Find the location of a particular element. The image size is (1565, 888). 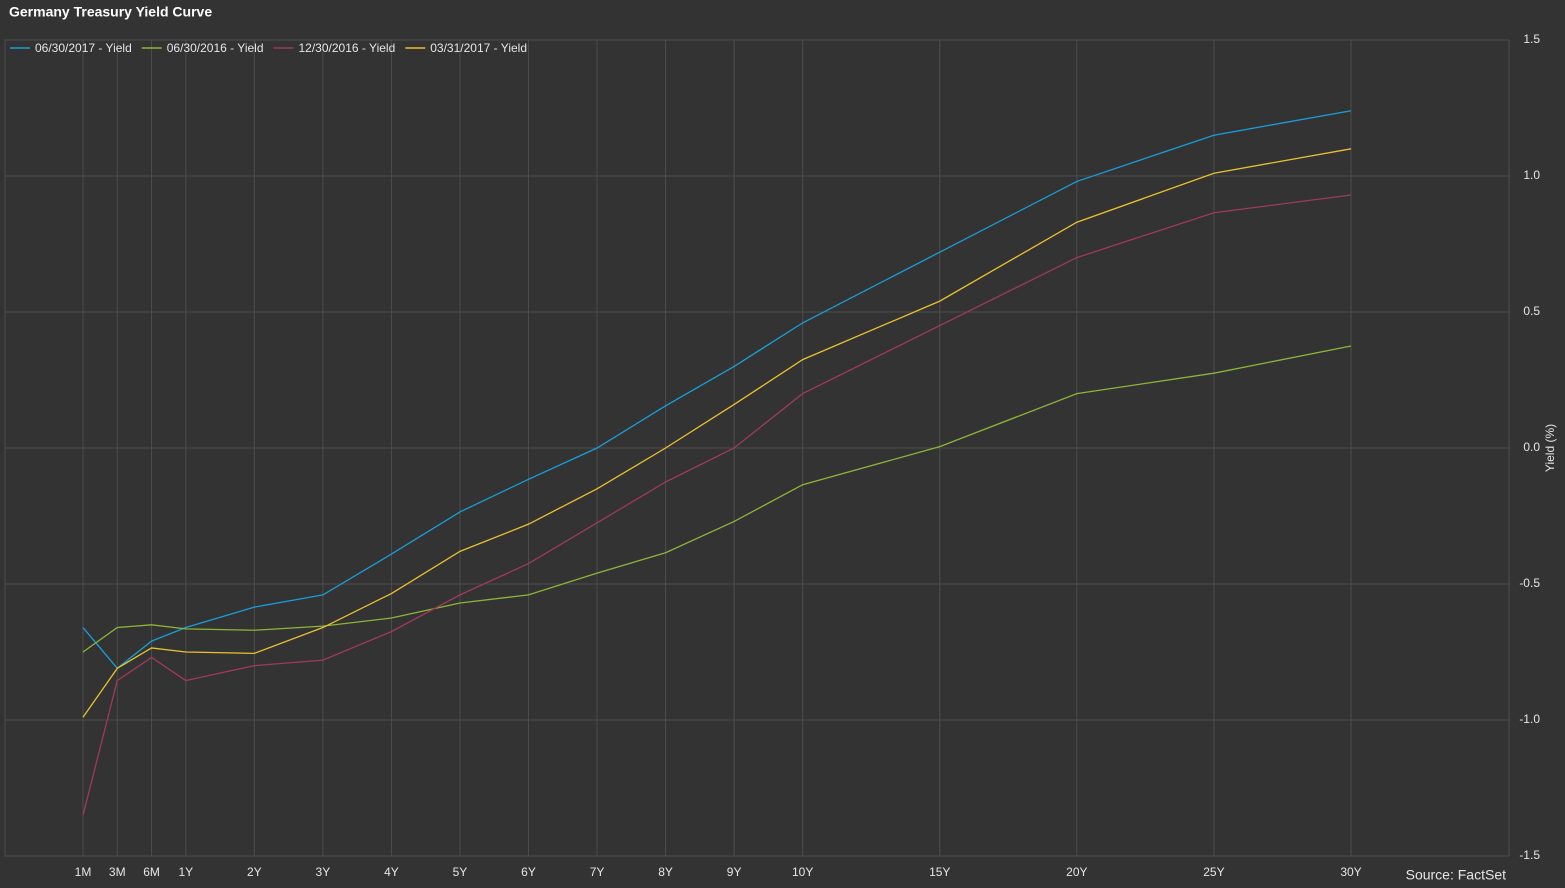

legend-label: 03/31/2017 - Yield is located at coordinates (478, 48).